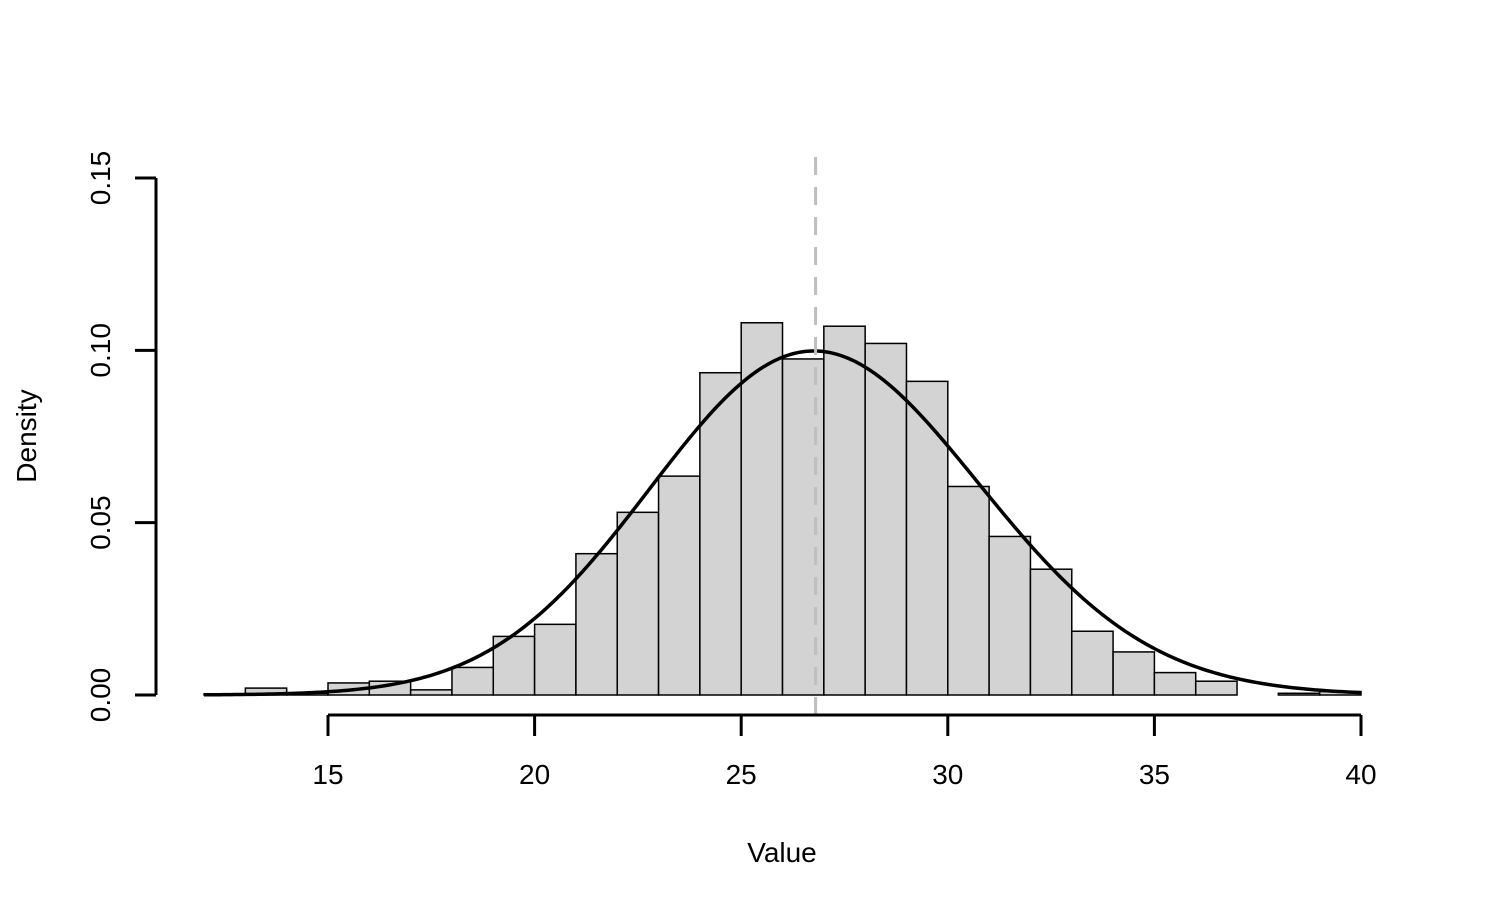 The height and width of the screenshot is (912, 1488). Describe the element at coordinates (100, 350) in the screenshot. I see `y-tick-label: 0.10` at that location.